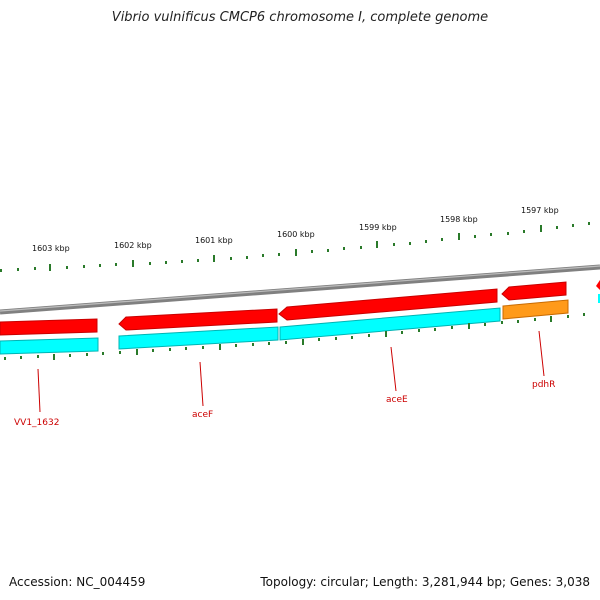 This screenshot has width=600, height=600. I want to click on accession-label: Accession: NC_004459, so click(77, 582).